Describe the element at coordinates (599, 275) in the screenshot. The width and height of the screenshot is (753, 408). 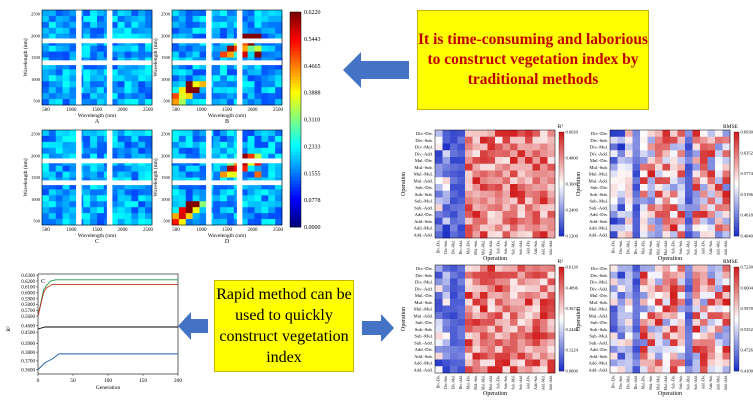
I see `heatmap-row-label: Div.-Sub.` at that location.